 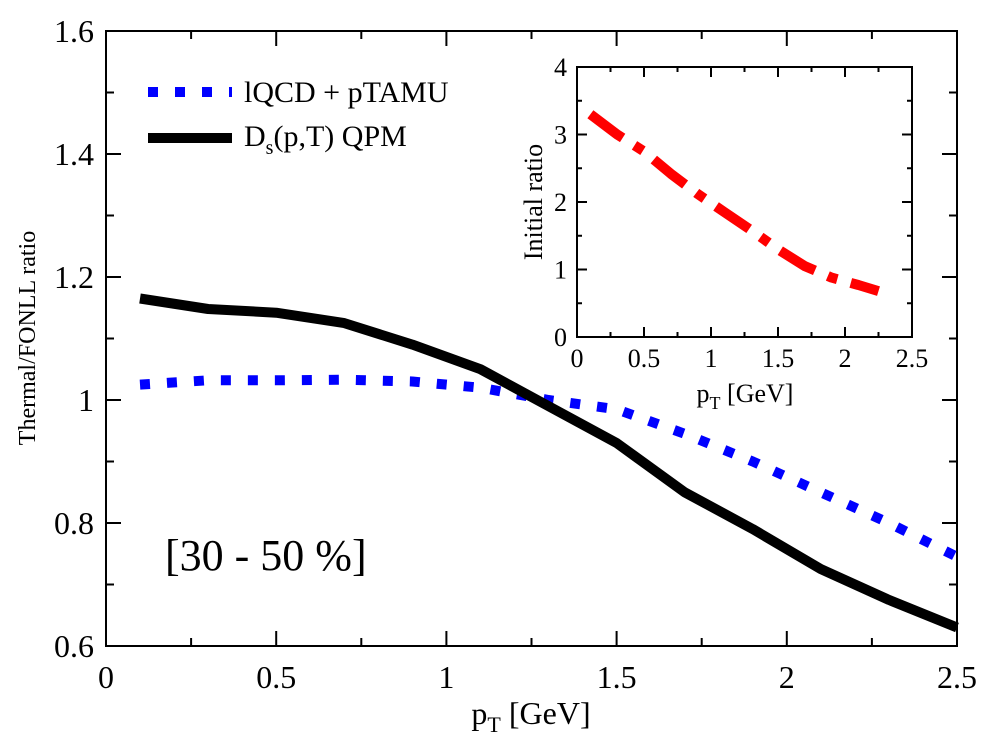 I want to click on main-x-axis-label-units: [GeV], so click(x=546, y=713).